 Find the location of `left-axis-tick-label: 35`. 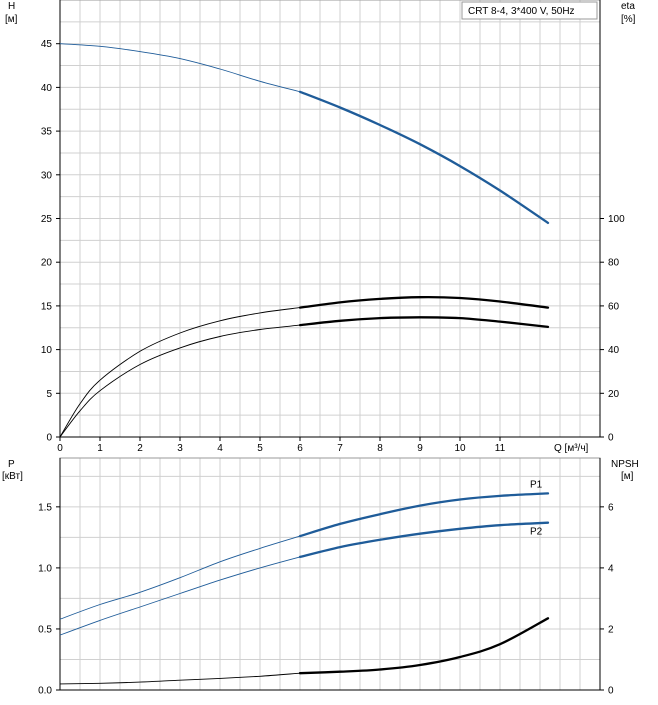

left-axis-tick-label: 35 is located at coordinates (47, 132).